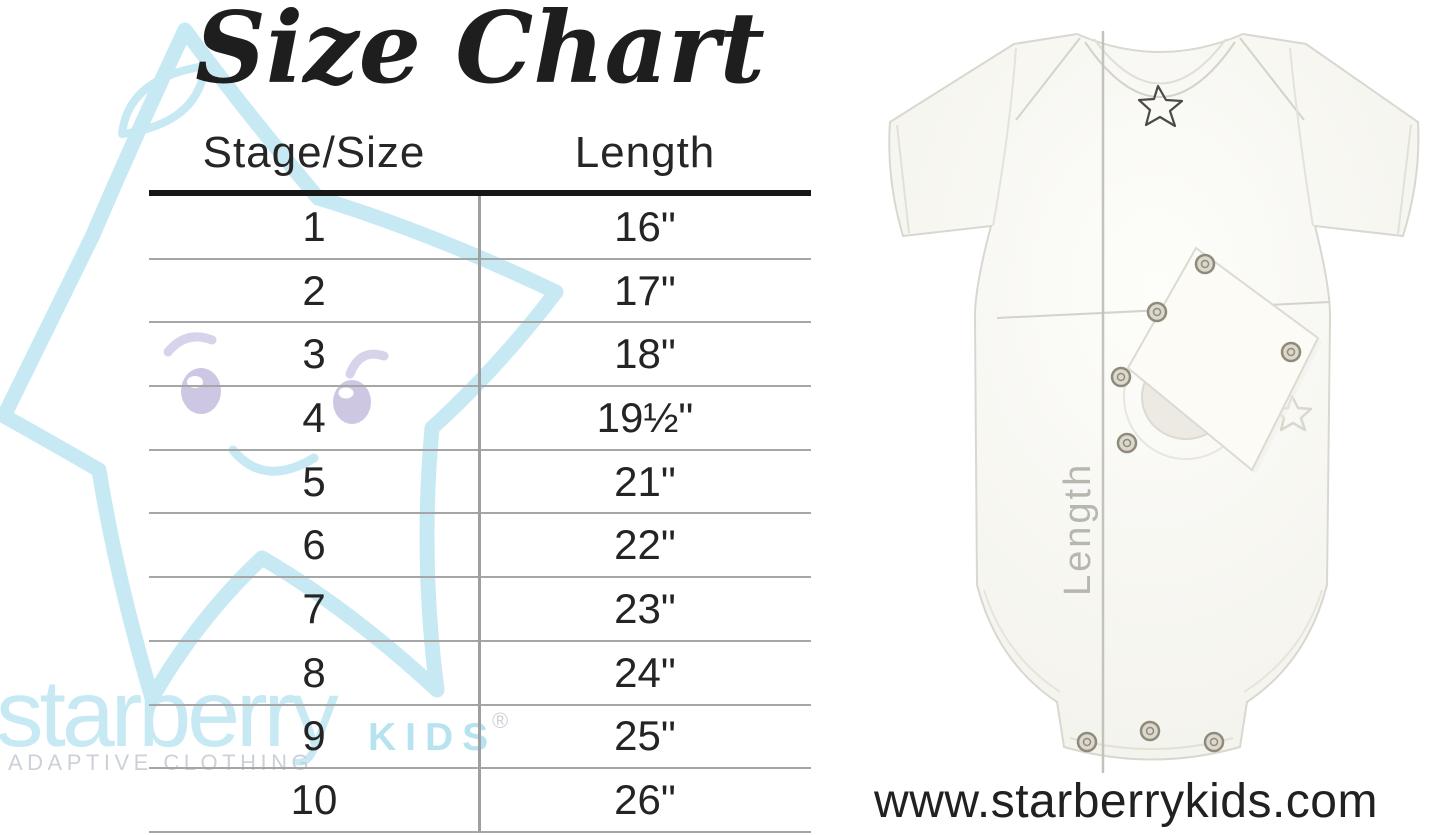 The image size is (1445, 835). What do you see at coordinates (1048, 79) in the screenshot?
I see `left-shoulder-fold` at bounding box center [1048, 79].